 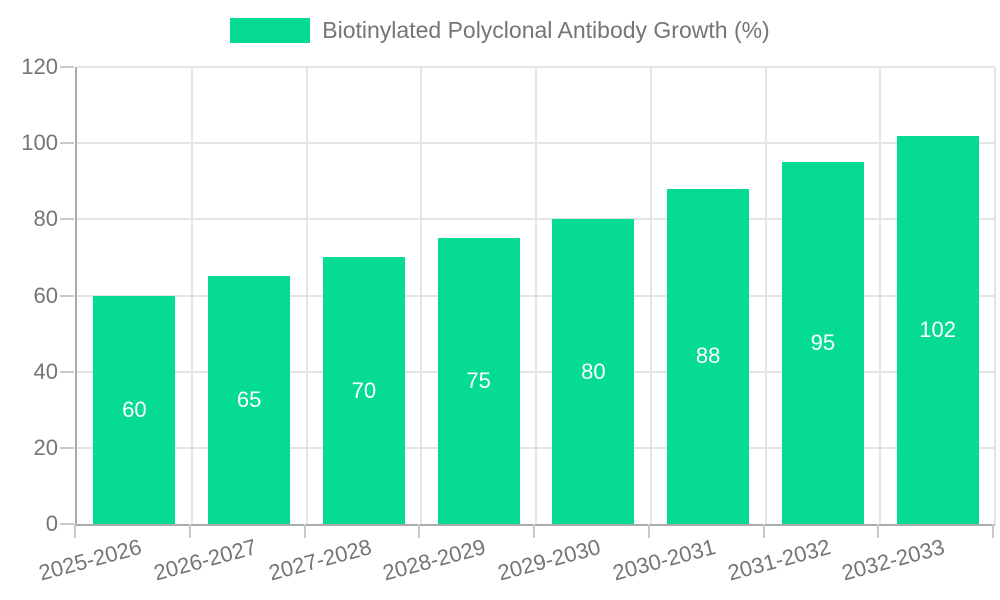 I want to click on y-axis-tick-label: 60, so click(x=45, y=295).